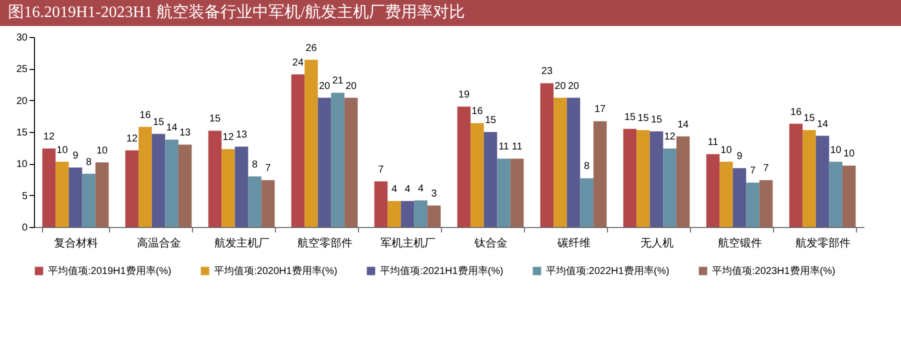 The image size is (901, 342). Describe the element at coordinates (450, 13) in the screenshot. I see `chart-title: 图16.2019H1-2023H1 航空装备行业中军机/航发主机厂费用率对比` at that location.